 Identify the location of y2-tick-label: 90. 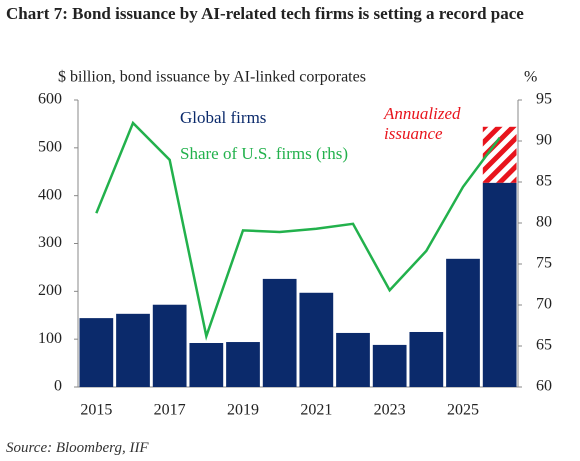
(544, 140).